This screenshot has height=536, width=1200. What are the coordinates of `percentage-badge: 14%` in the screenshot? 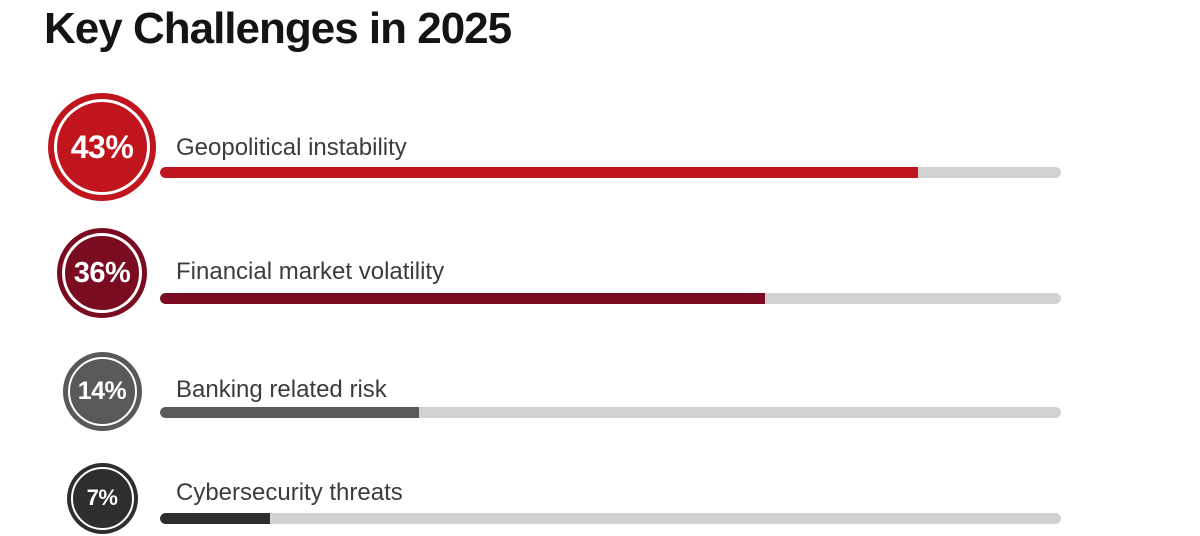 It's located at (102, 391).